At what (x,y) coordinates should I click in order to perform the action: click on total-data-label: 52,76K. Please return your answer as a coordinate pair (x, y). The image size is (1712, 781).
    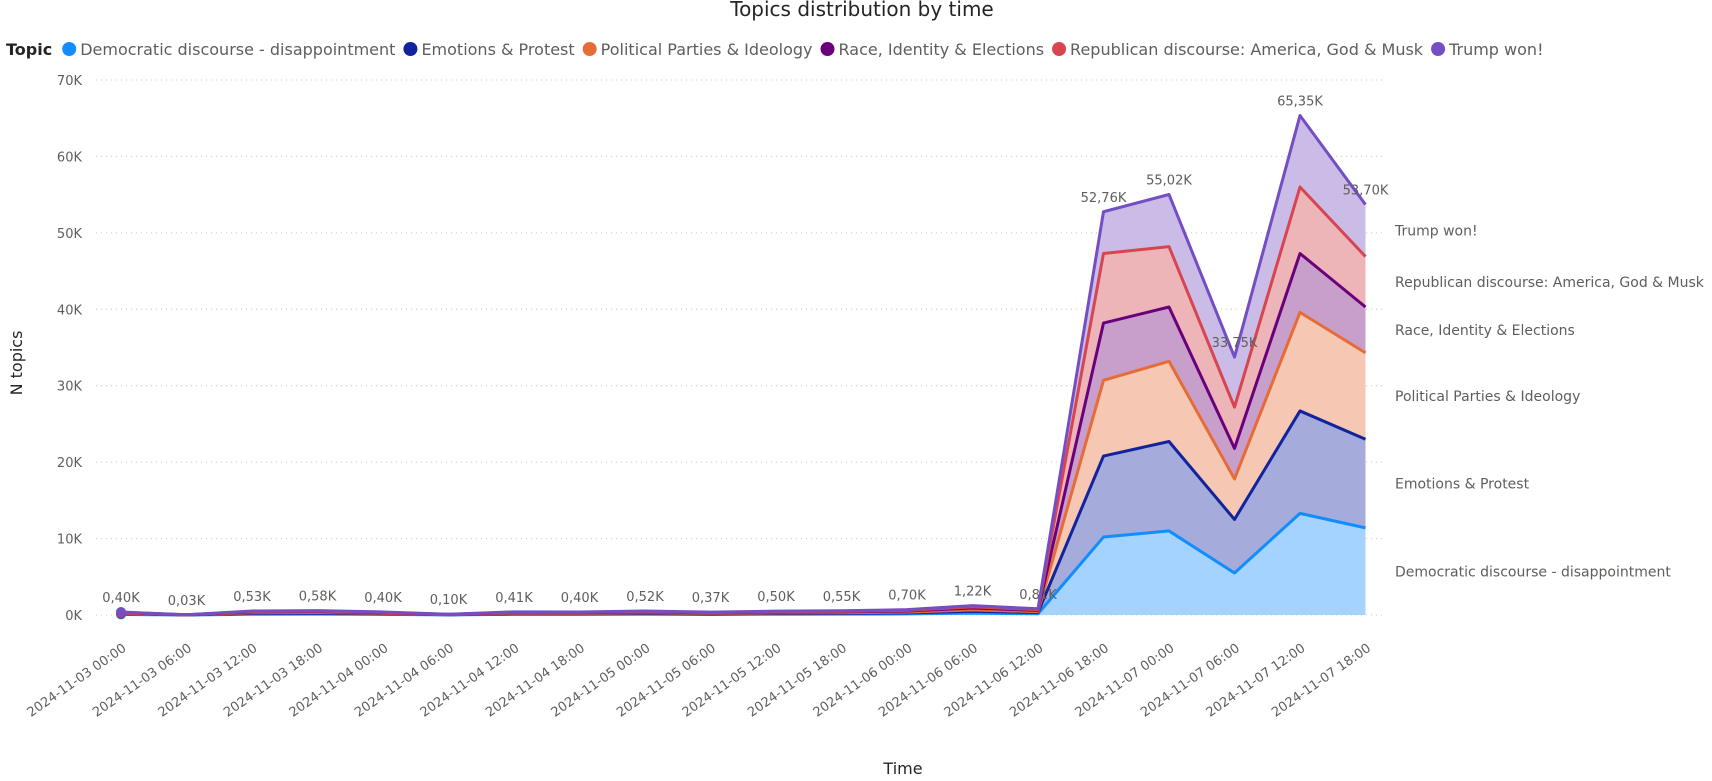
    Looking at the image, I should click on (1104, 198).